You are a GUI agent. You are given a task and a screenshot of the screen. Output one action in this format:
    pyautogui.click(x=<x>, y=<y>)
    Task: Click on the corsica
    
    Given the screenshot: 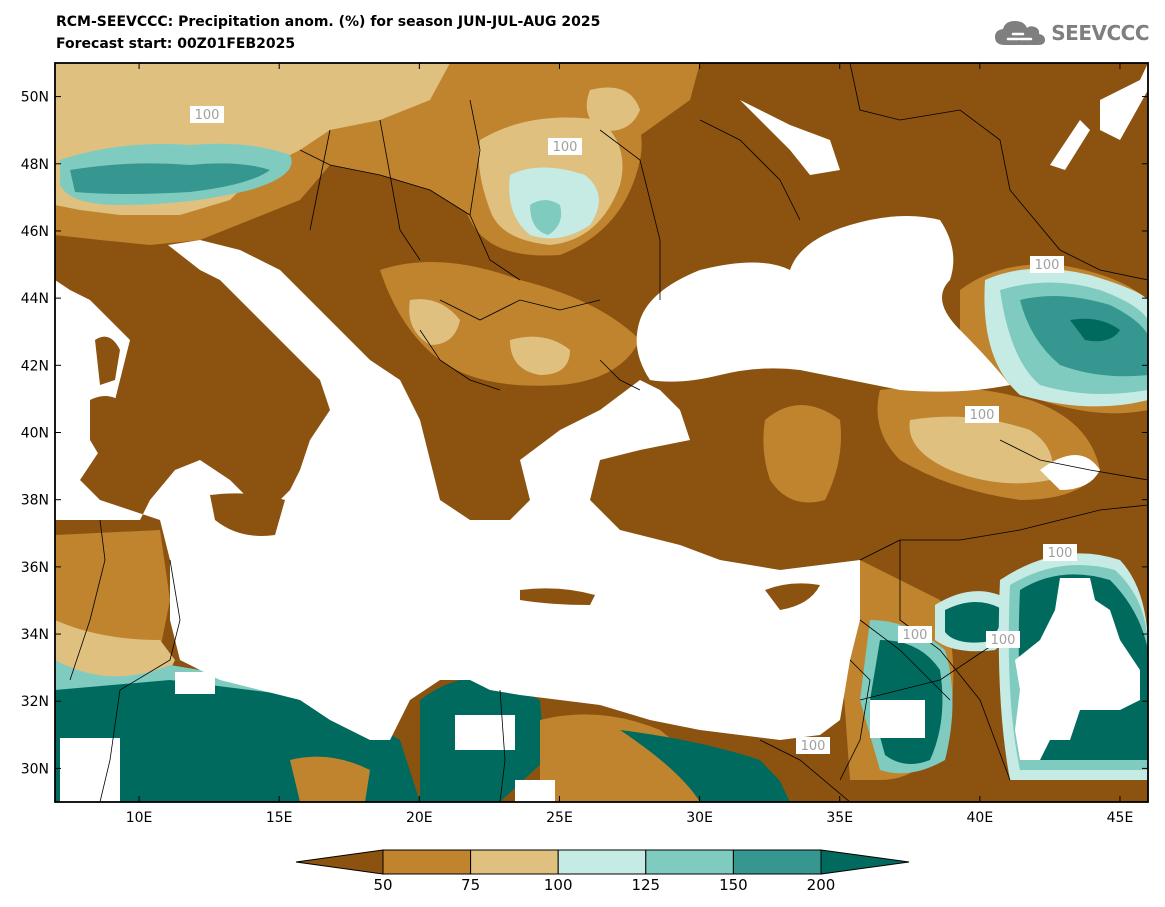 What is the action you would take?
    pyautogui.click(x=107, y=360)
    